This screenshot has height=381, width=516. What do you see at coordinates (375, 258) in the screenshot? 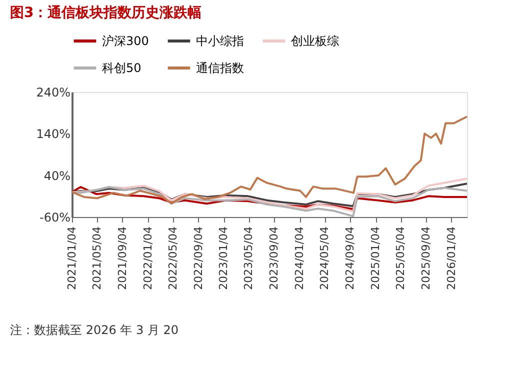
I see `x-tick-label: 2025/01/04` at bounding box center [375, 258].